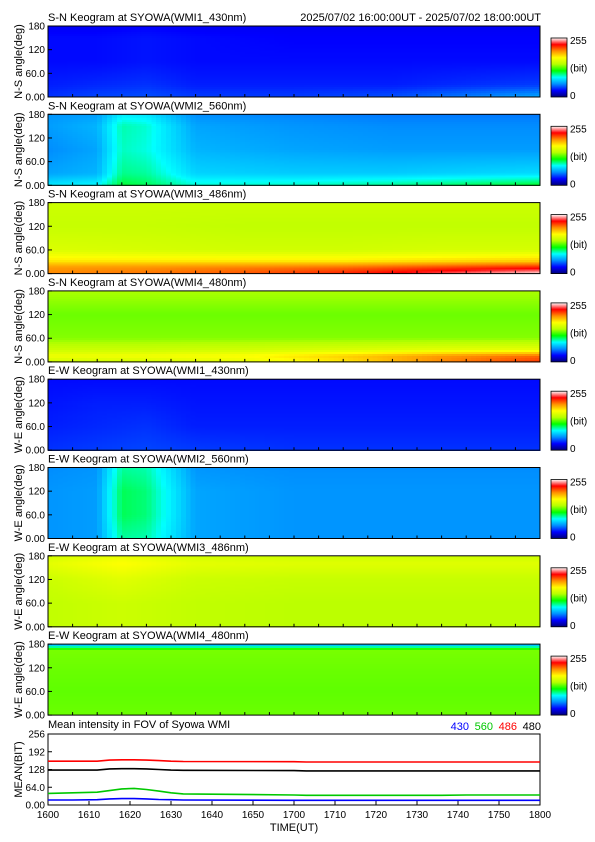 The height and width of the screenshot is (842, 595). Describe the element at coordinates (376, 815) in the screenshot. I see `x-tick-label: 1720` at that location.